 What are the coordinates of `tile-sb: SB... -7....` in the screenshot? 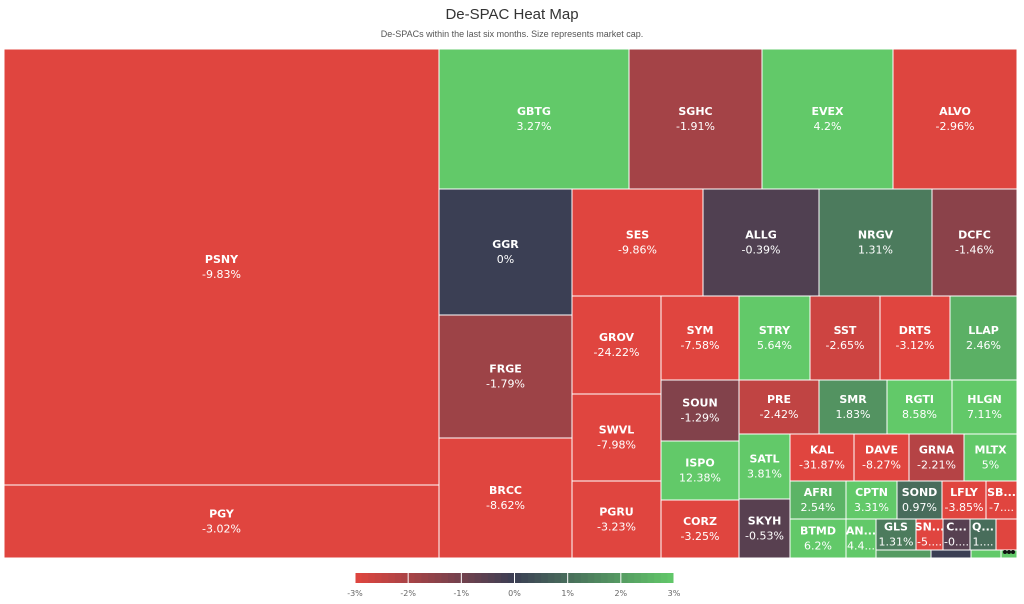 It's located at (1001, 500).